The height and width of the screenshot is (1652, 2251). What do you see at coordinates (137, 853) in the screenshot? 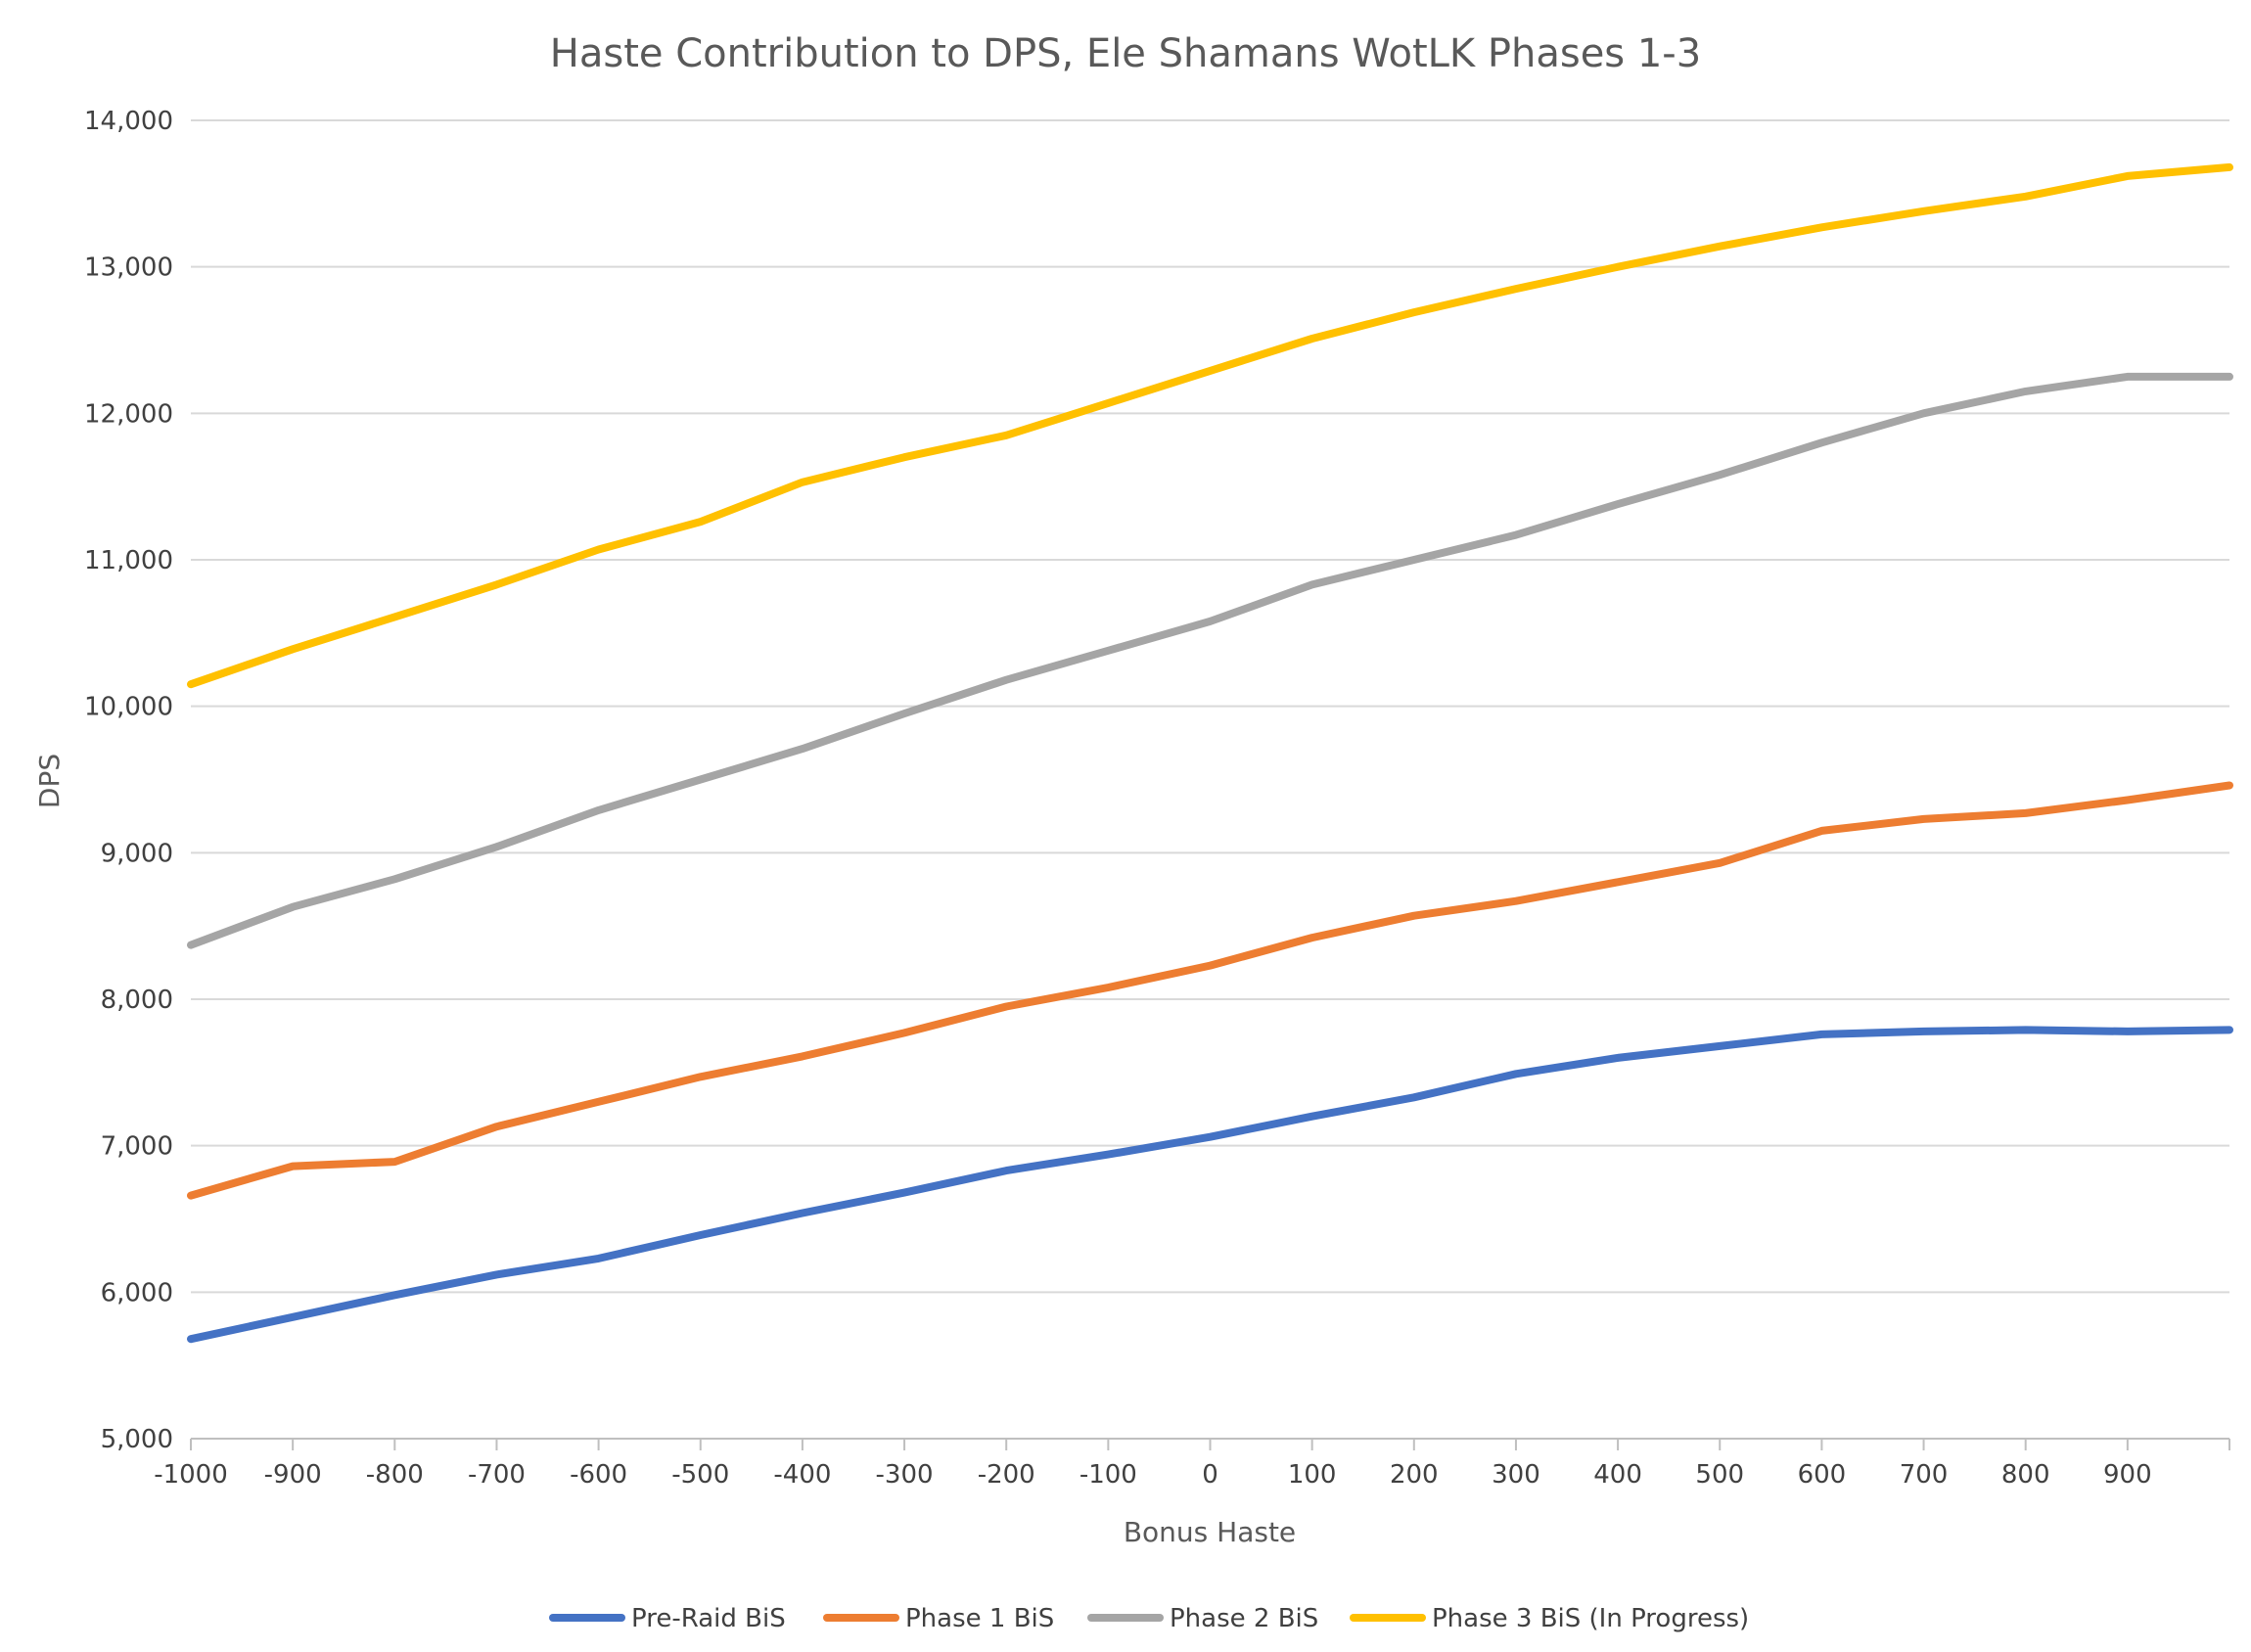
I see `y-tick-label: 9,000` at bounding box center [137, 853].